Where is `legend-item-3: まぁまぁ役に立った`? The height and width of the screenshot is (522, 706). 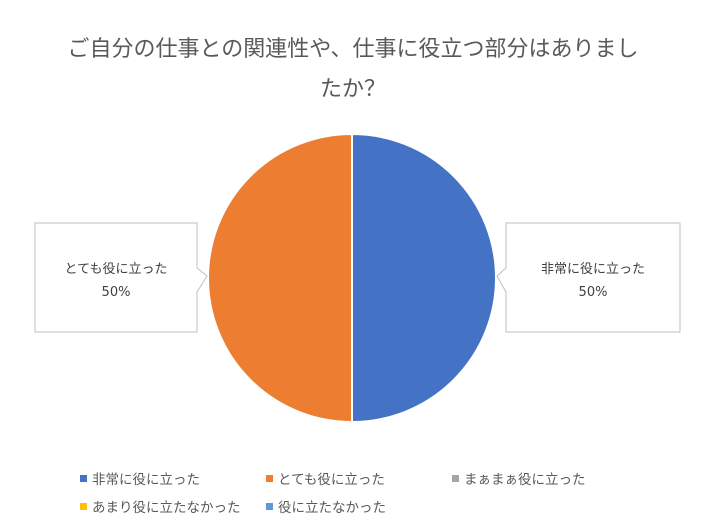 legend-item-3: まぁまぁ役に立った is located at coordinates (519, 478).